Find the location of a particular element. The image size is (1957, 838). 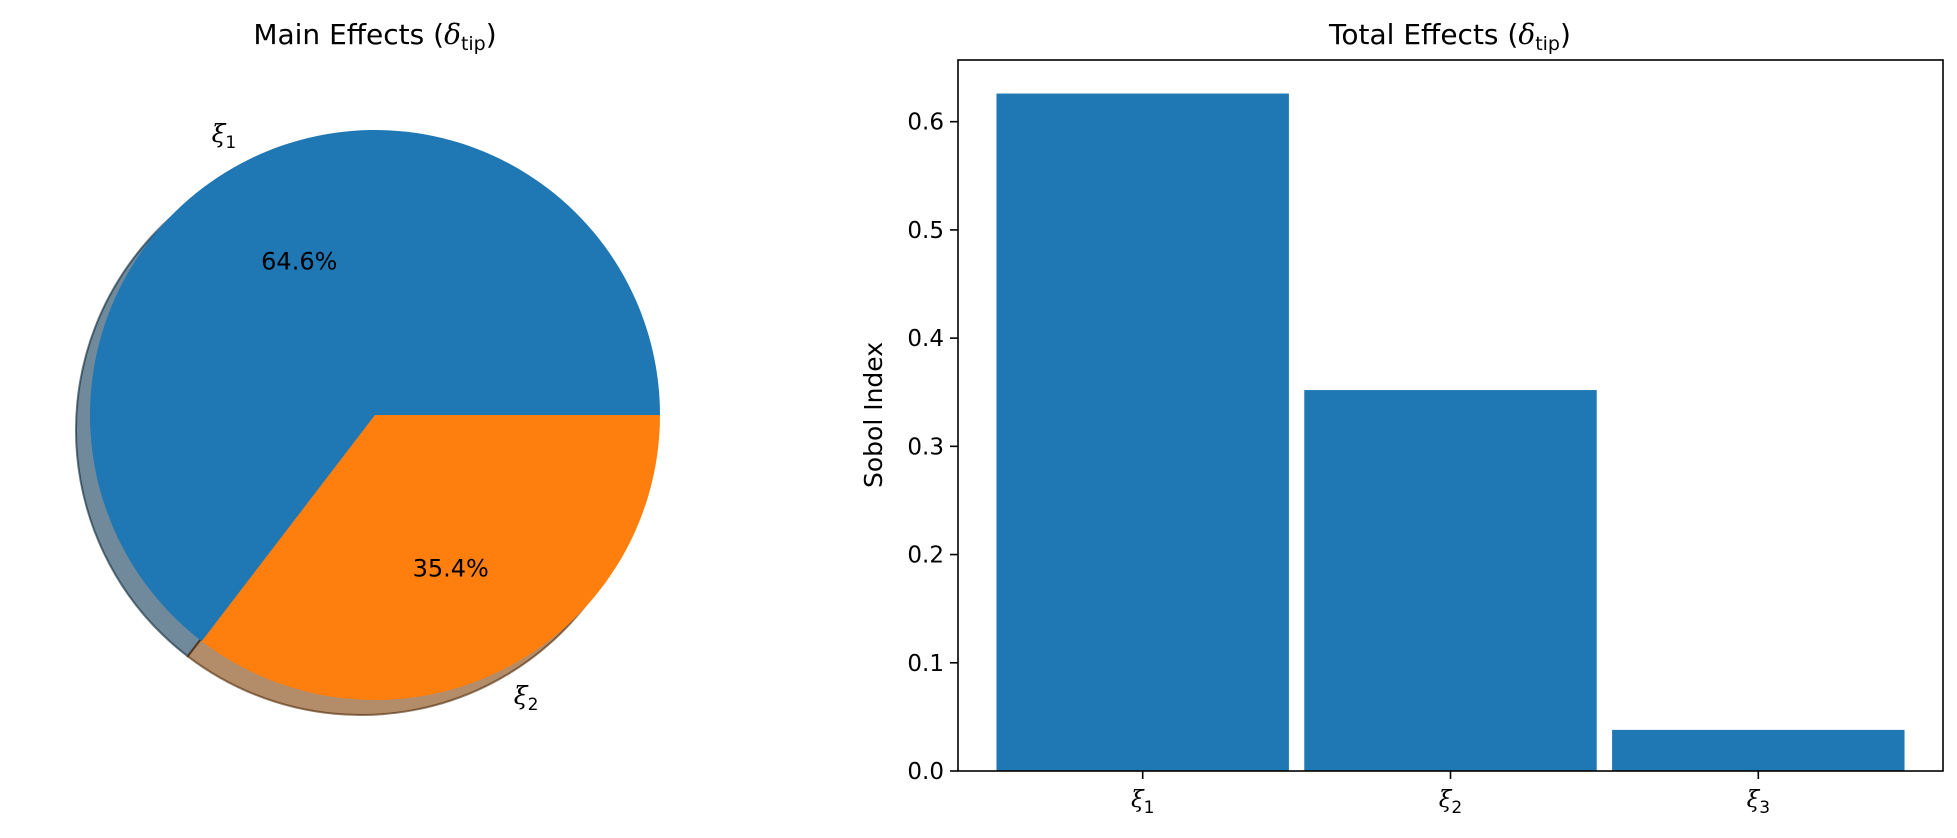

y-tick-label: 0.6 is located at coordinates (925, 123).